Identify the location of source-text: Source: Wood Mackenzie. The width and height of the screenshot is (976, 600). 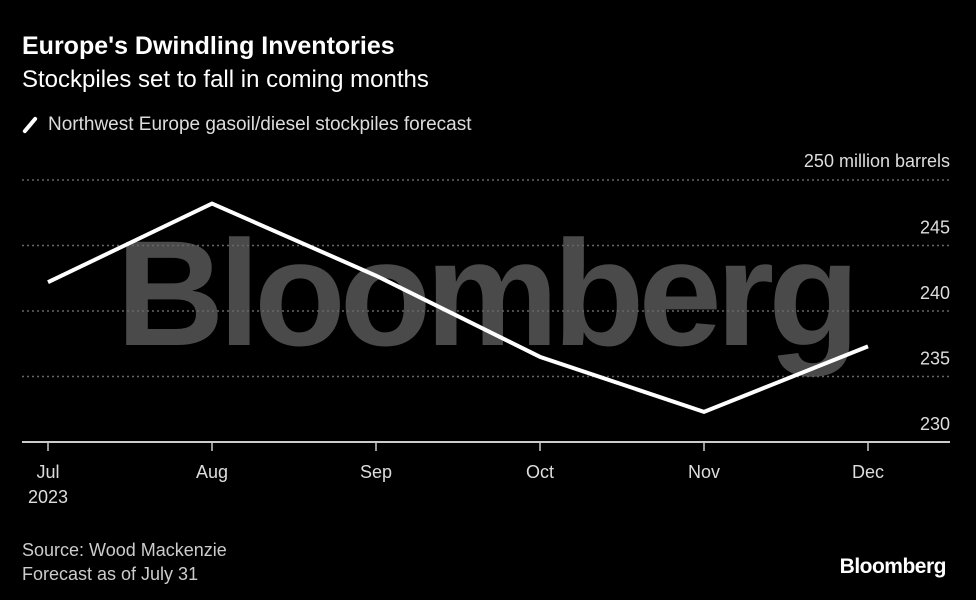
(124, 550).